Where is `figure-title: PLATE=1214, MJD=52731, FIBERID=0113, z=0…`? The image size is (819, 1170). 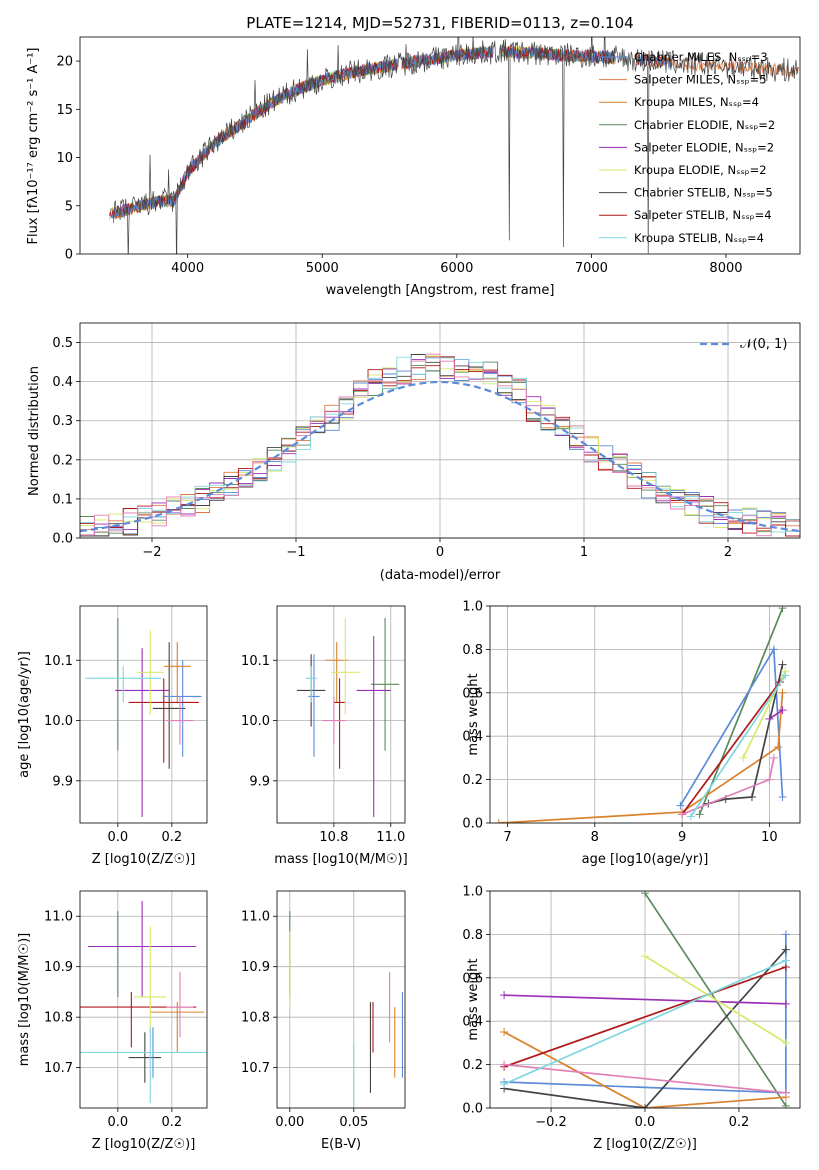
figure-title: PLATE=1214, MJD=52731, FIBERID=0113, z=0… is located at coordinates (439, 23).